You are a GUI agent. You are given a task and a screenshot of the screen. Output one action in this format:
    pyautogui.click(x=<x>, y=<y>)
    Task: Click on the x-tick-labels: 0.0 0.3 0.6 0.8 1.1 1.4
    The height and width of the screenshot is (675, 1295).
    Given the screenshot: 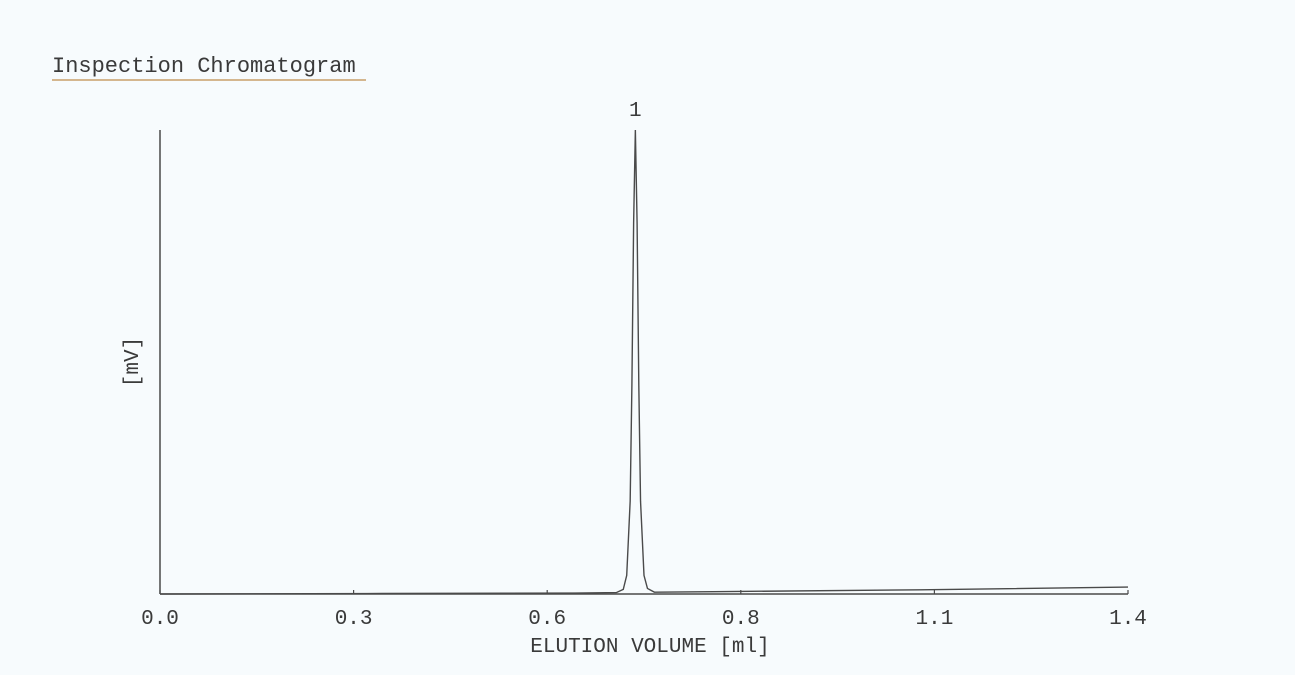 What is the action you would take?
    pyautogui.click(x=644, y=619)
    